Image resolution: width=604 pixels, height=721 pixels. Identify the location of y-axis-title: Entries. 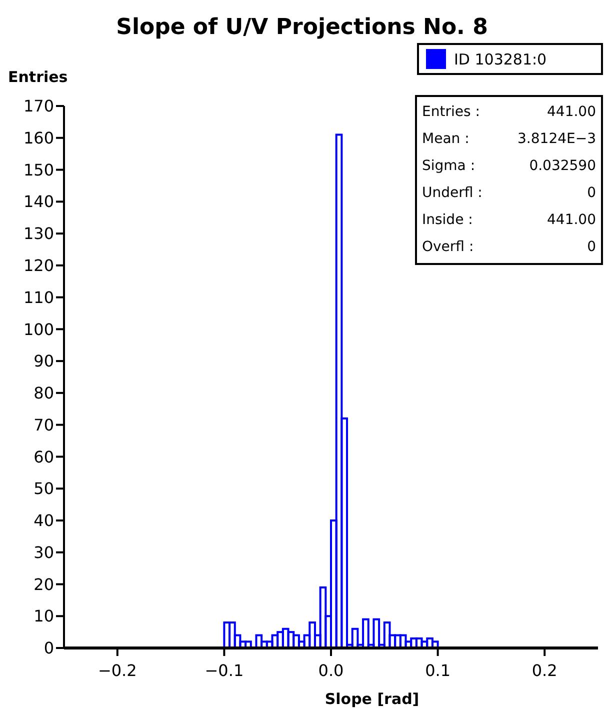
(38, 77).